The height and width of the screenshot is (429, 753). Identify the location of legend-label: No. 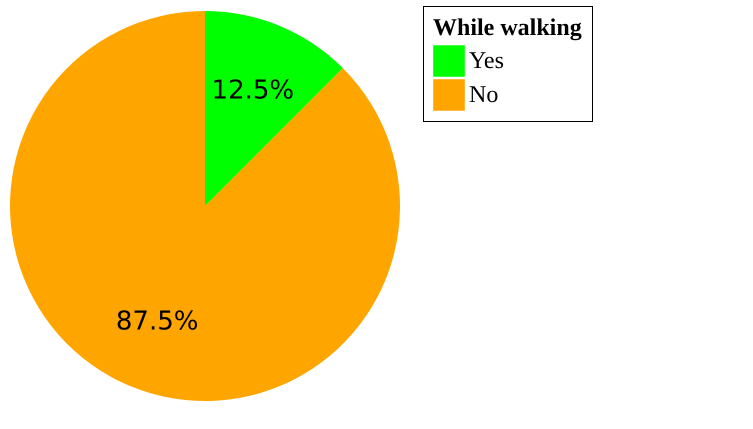
(483, 95).